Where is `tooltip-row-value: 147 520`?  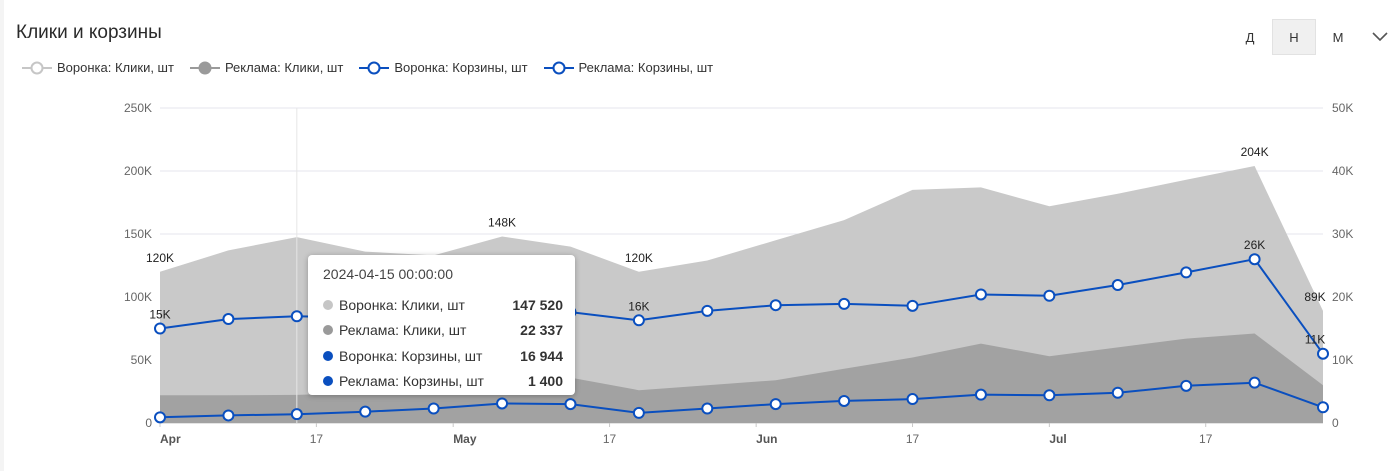
tooltip-row-value: 147 520 is located at coordinates (537, 304).